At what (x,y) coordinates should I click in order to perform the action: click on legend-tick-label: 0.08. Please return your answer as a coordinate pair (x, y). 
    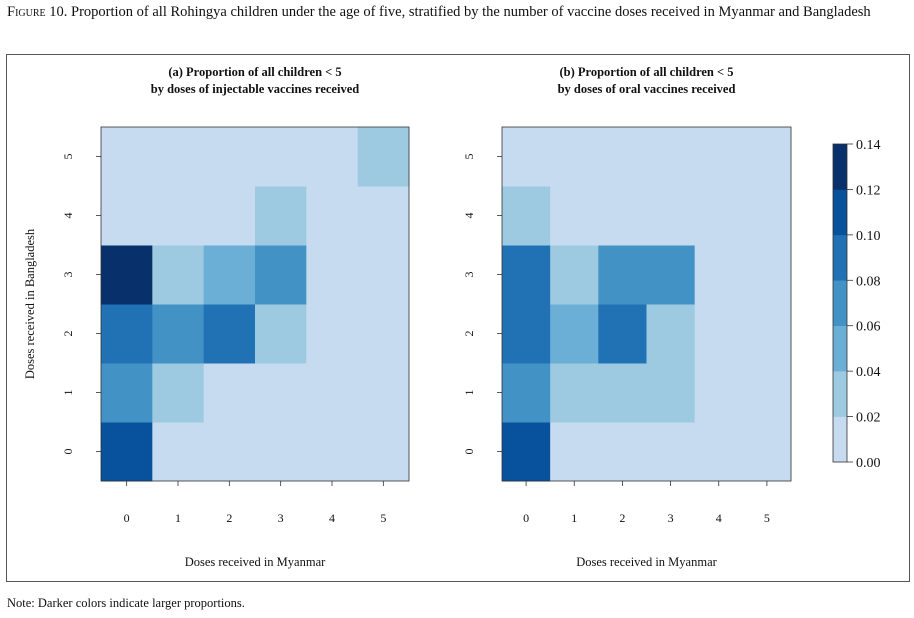
    Looking at the image, I should click on (868, 281).